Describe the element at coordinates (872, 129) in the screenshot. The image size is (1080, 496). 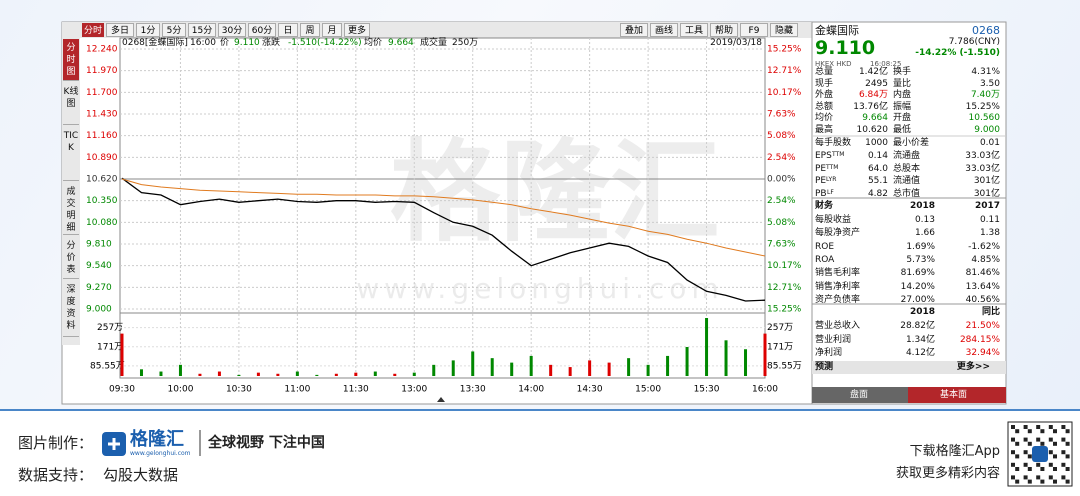
I see `quote-value: 10.620` at that location.